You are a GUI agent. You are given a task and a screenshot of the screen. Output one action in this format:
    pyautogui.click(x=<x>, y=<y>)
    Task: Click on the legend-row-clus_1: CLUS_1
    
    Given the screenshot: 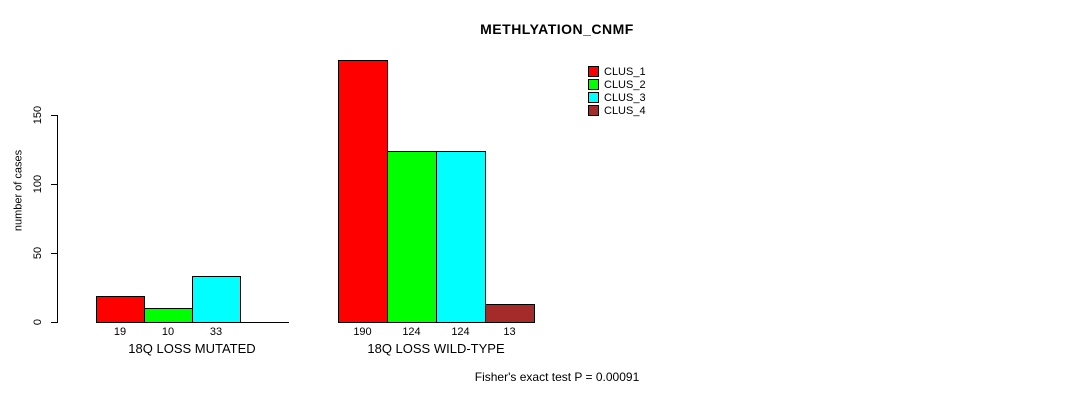 What is the action you would take?
    pyautogui.click(x=617, y=71)
    